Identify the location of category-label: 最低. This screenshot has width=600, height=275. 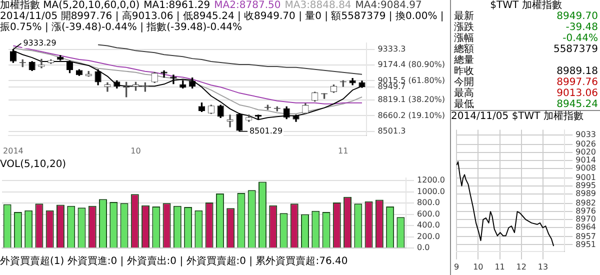
(464, 104).